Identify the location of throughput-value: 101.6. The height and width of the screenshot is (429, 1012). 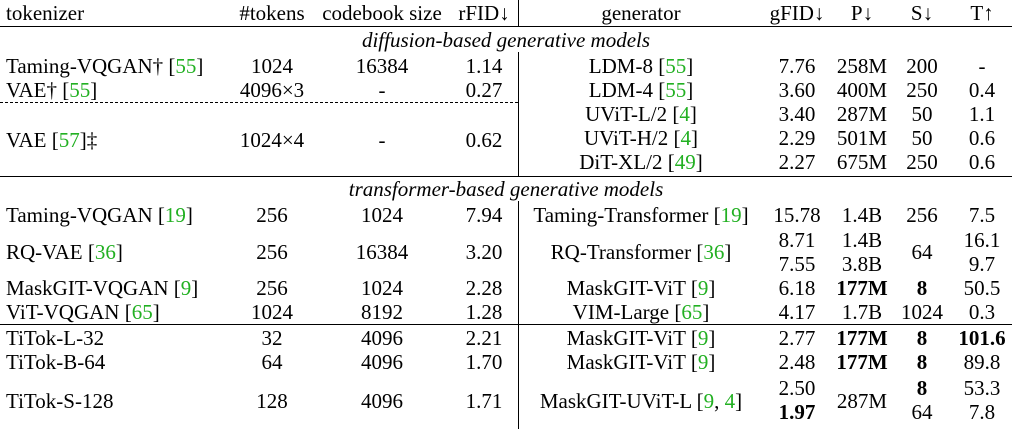
(982, 338).